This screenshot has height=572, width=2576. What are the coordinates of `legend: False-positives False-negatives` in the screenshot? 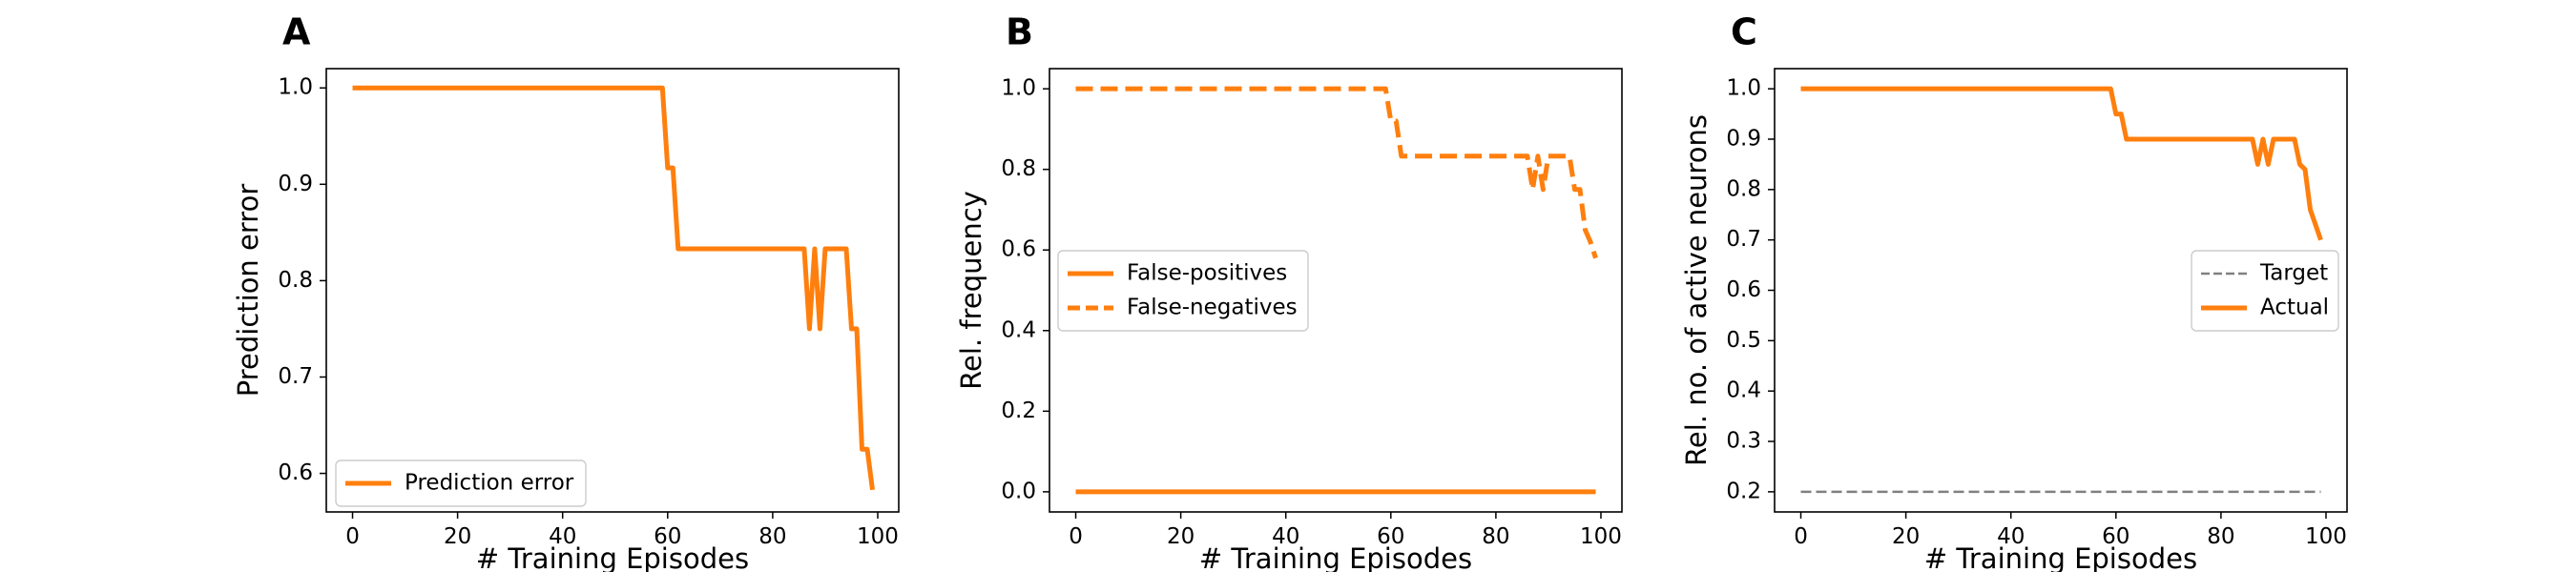 It's located at (1183, 291).